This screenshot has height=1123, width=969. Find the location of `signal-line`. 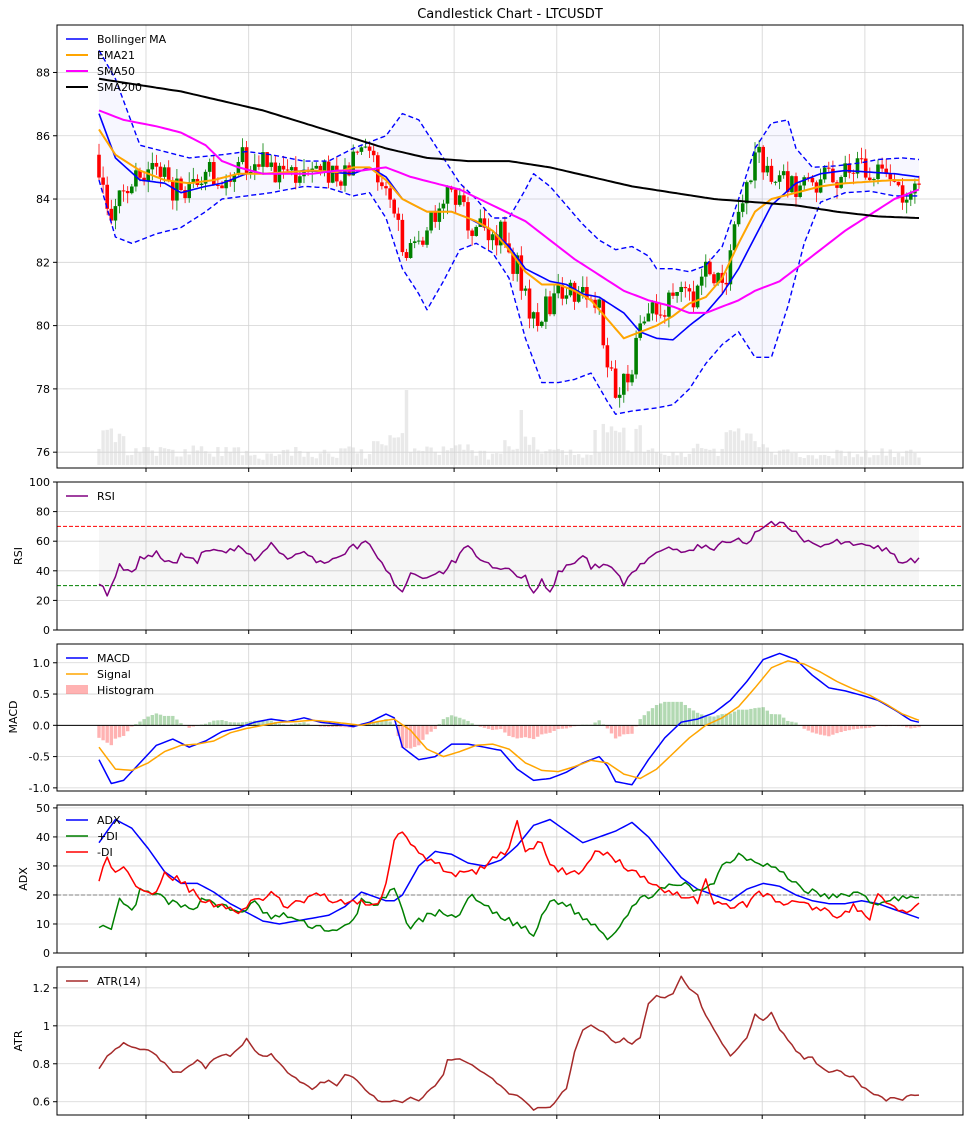

signal-line is located at coordinates (509, 720).